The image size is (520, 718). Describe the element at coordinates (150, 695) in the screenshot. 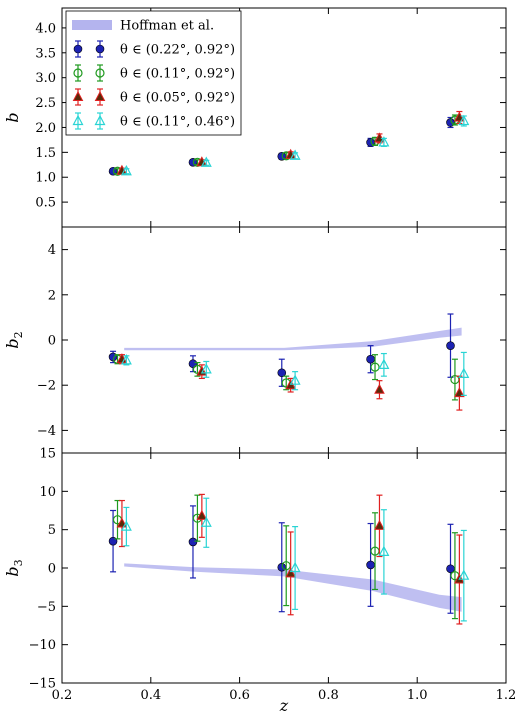

I see `x-tick-label: 0.4` at that location.